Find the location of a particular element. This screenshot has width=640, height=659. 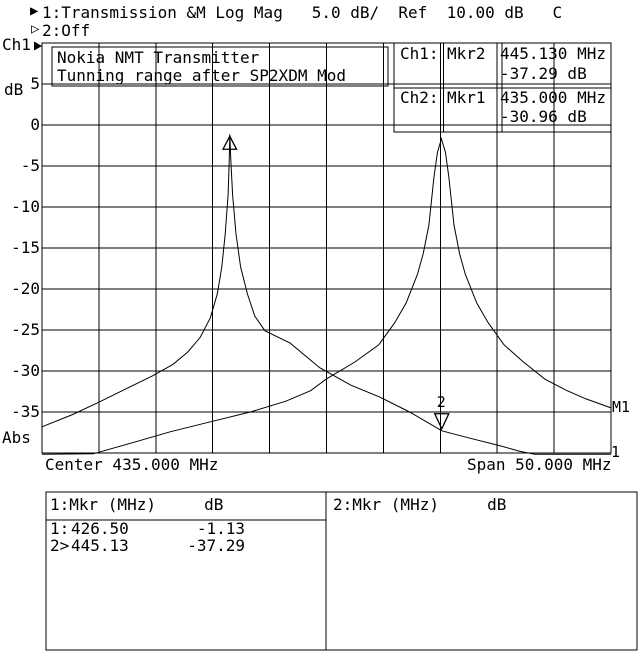

title-line-2: Tunning range after SP2XDM Mod is located at coordinates (201, 75).